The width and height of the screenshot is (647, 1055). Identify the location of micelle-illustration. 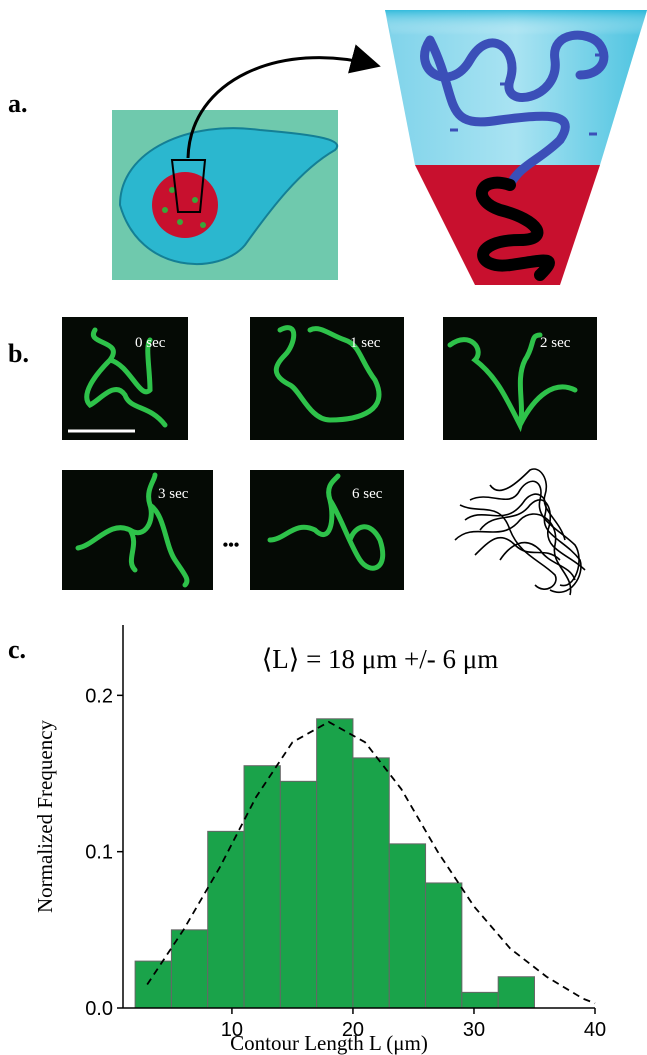
(246, 162).